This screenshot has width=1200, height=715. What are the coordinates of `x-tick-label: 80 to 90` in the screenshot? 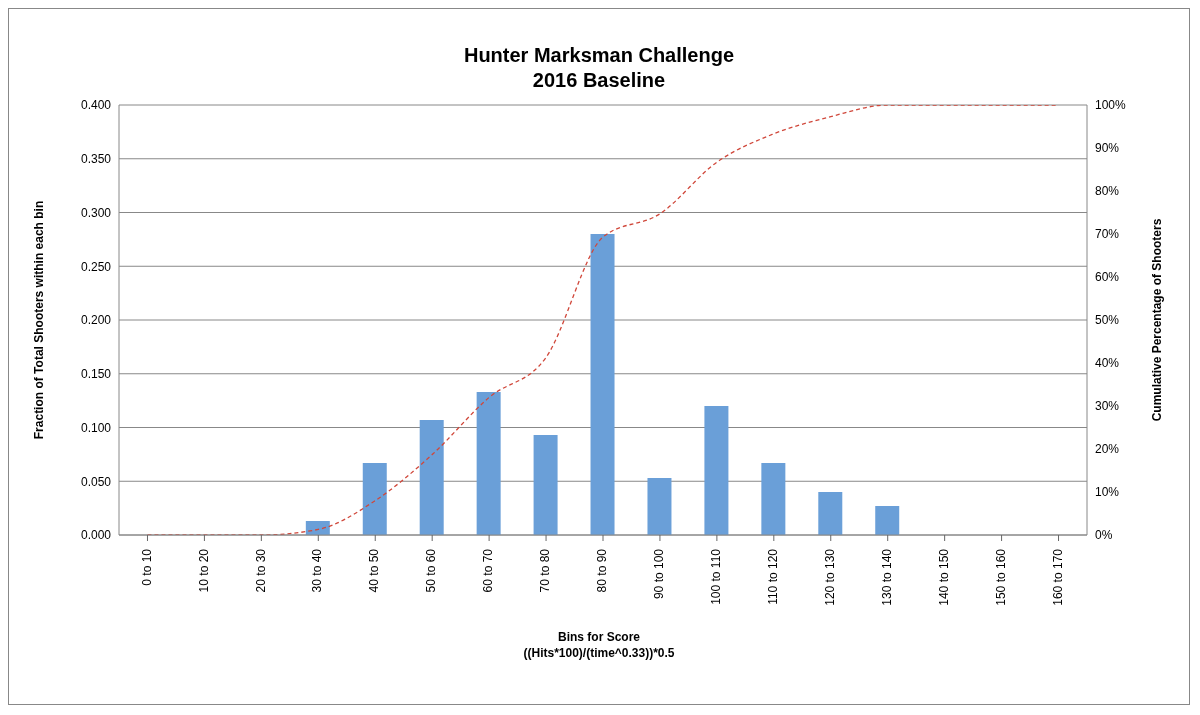 It's located at (602, 570).